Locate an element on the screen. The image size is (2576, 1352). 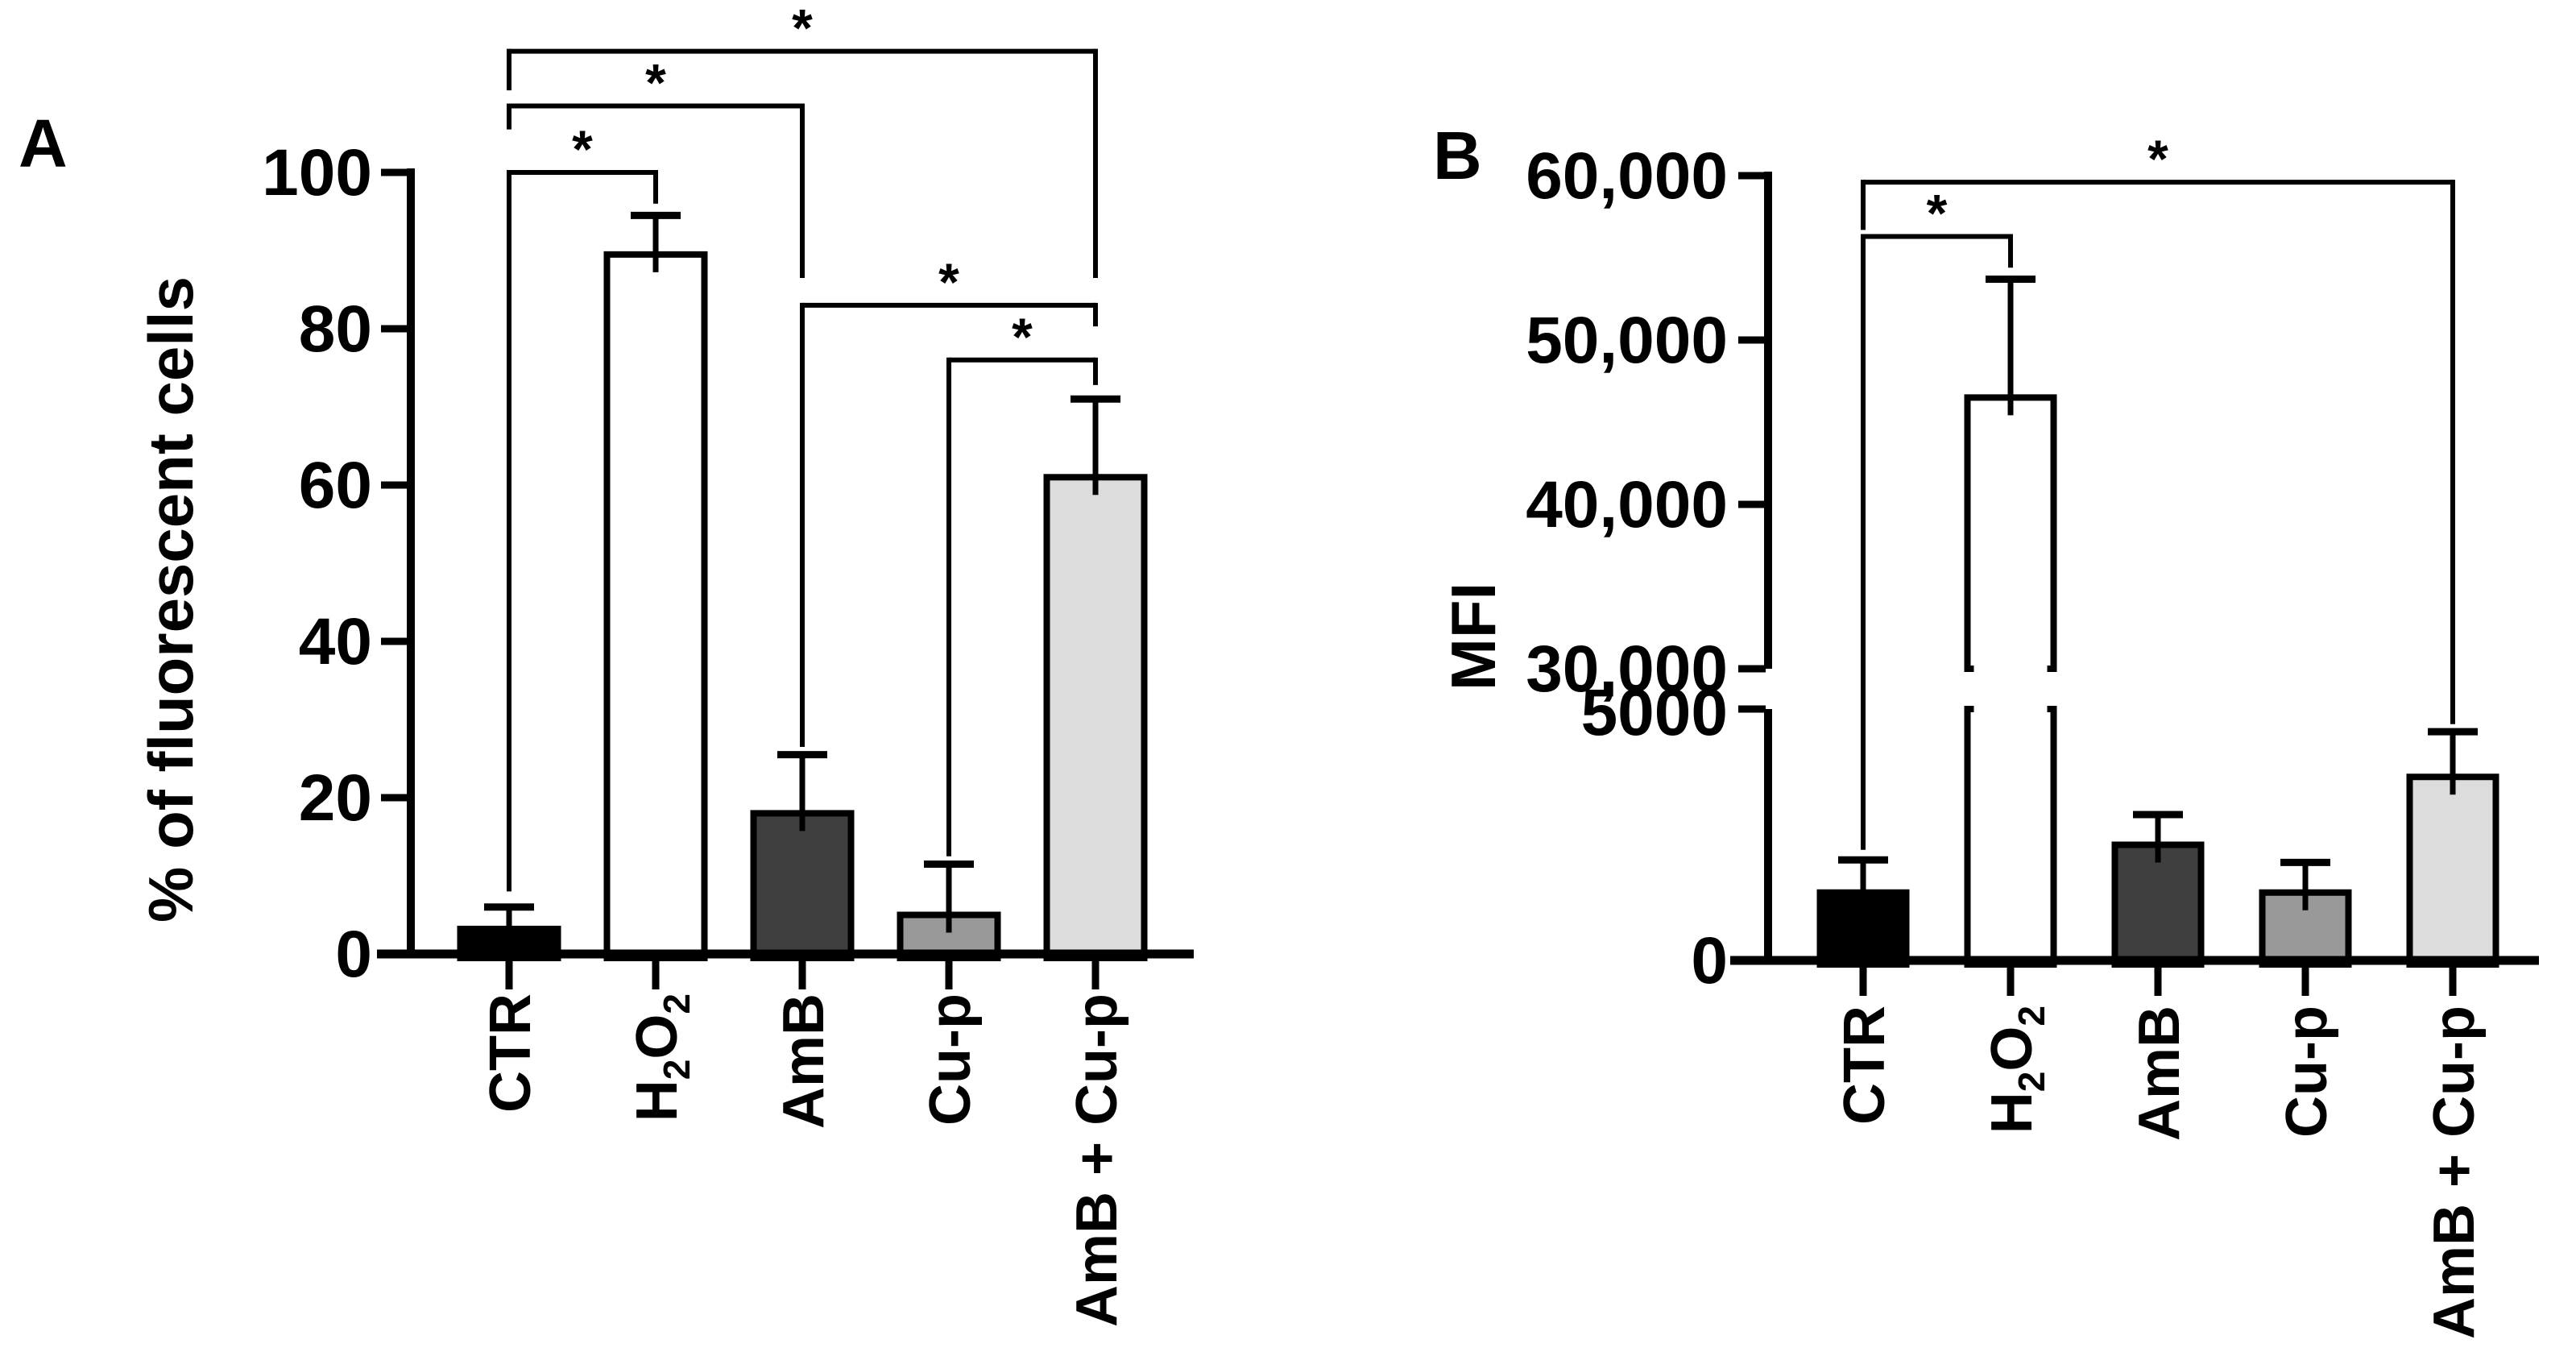
y-axis-title: % of fluorescent cells is located at coordinates (170, 600).